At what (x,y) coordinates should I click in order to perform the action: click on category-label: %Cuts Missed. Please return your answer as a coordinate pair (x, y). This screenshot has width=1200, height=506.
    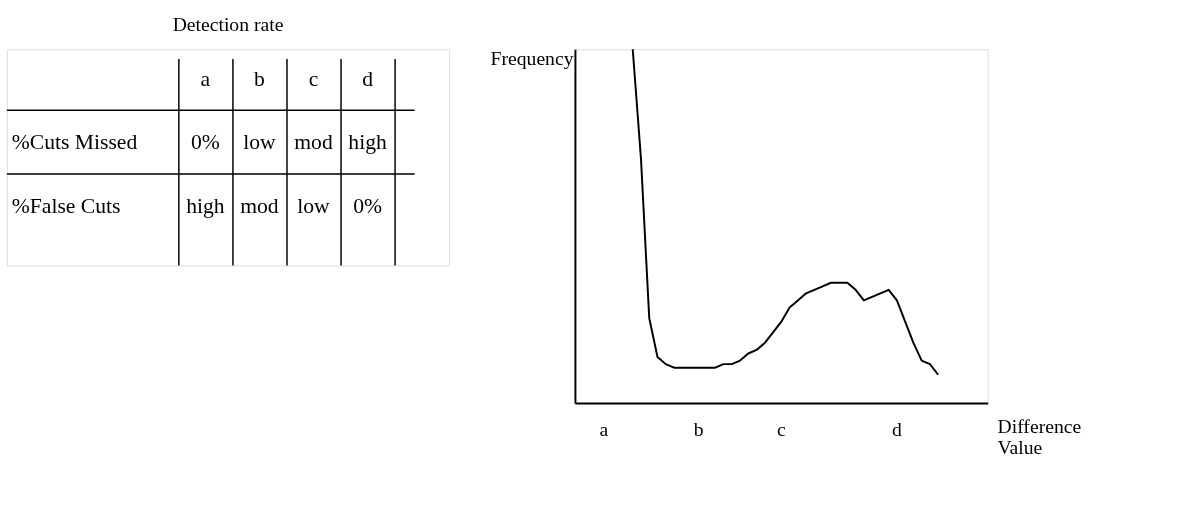
    Looking at the image, I should click on (74, 142).